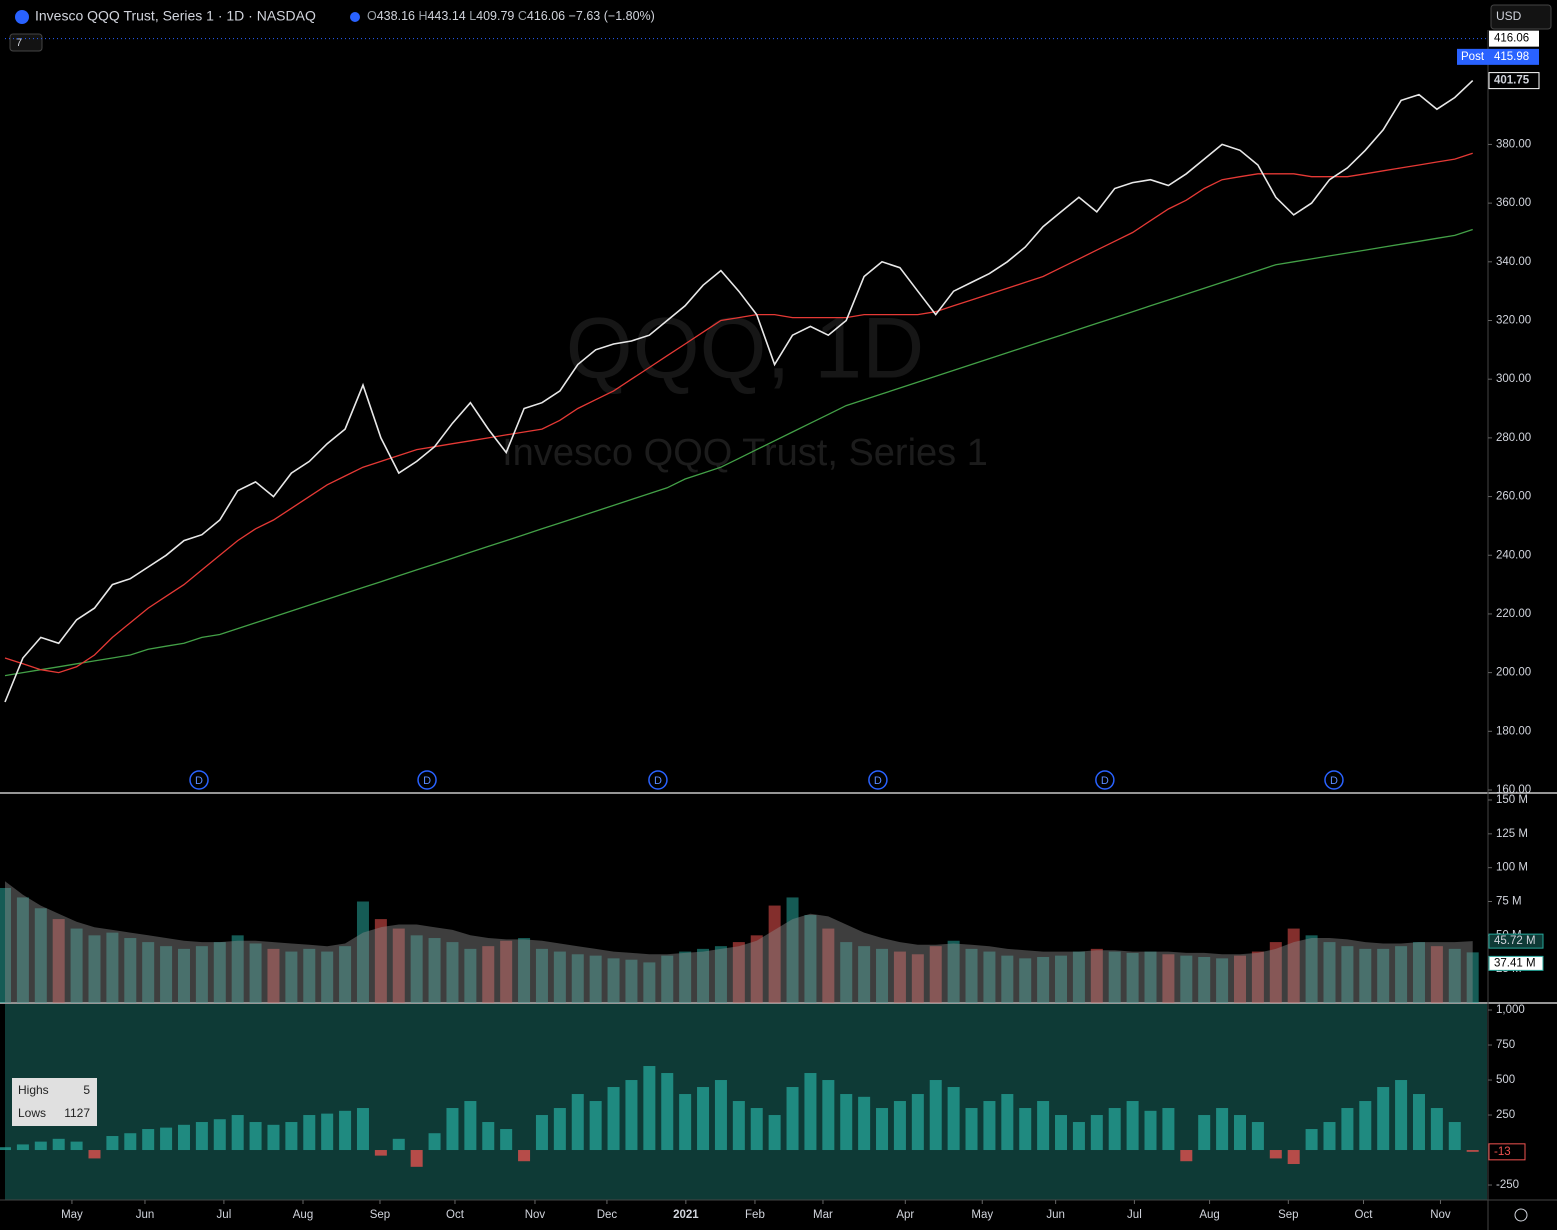 The height and width of the screenshot is (1230, 1557). What do you see at coordinates (1511, 57) in the screenshot?
I see `post-price: 415.98` at bounding box center [1511, 57].